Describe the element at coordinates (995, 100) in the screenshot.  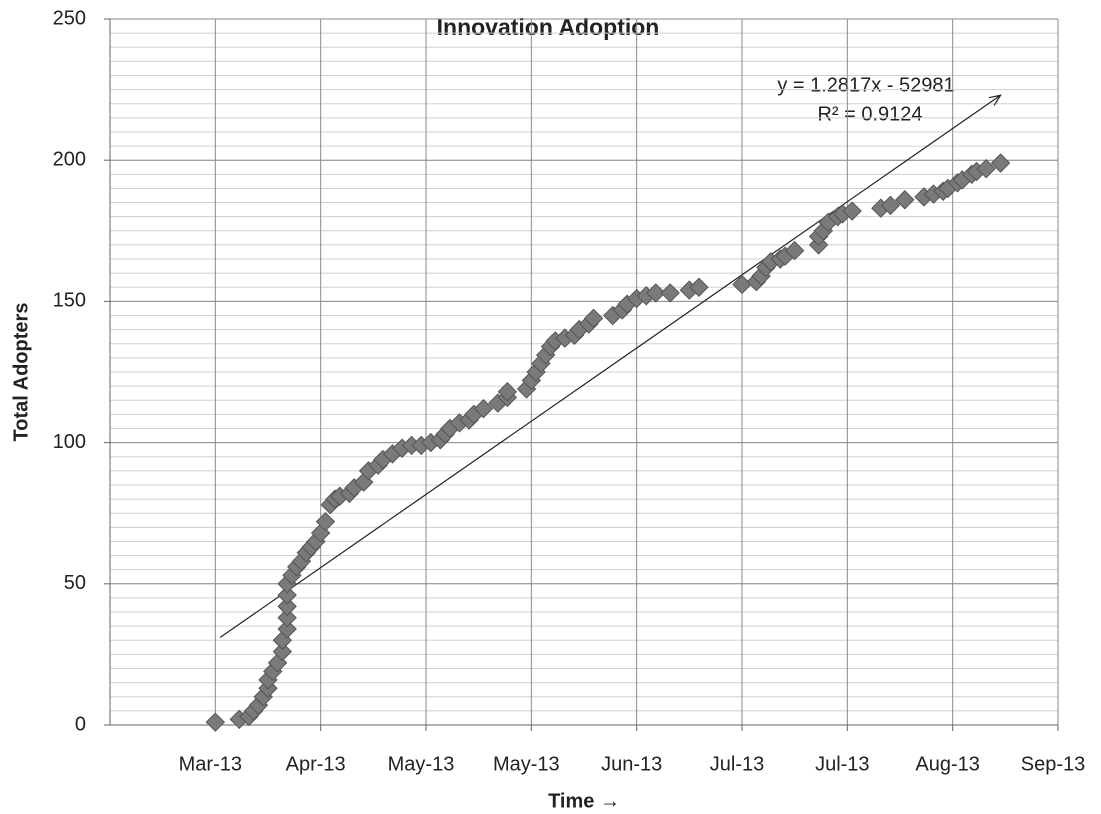
I see `trendline-arrow` at that location.